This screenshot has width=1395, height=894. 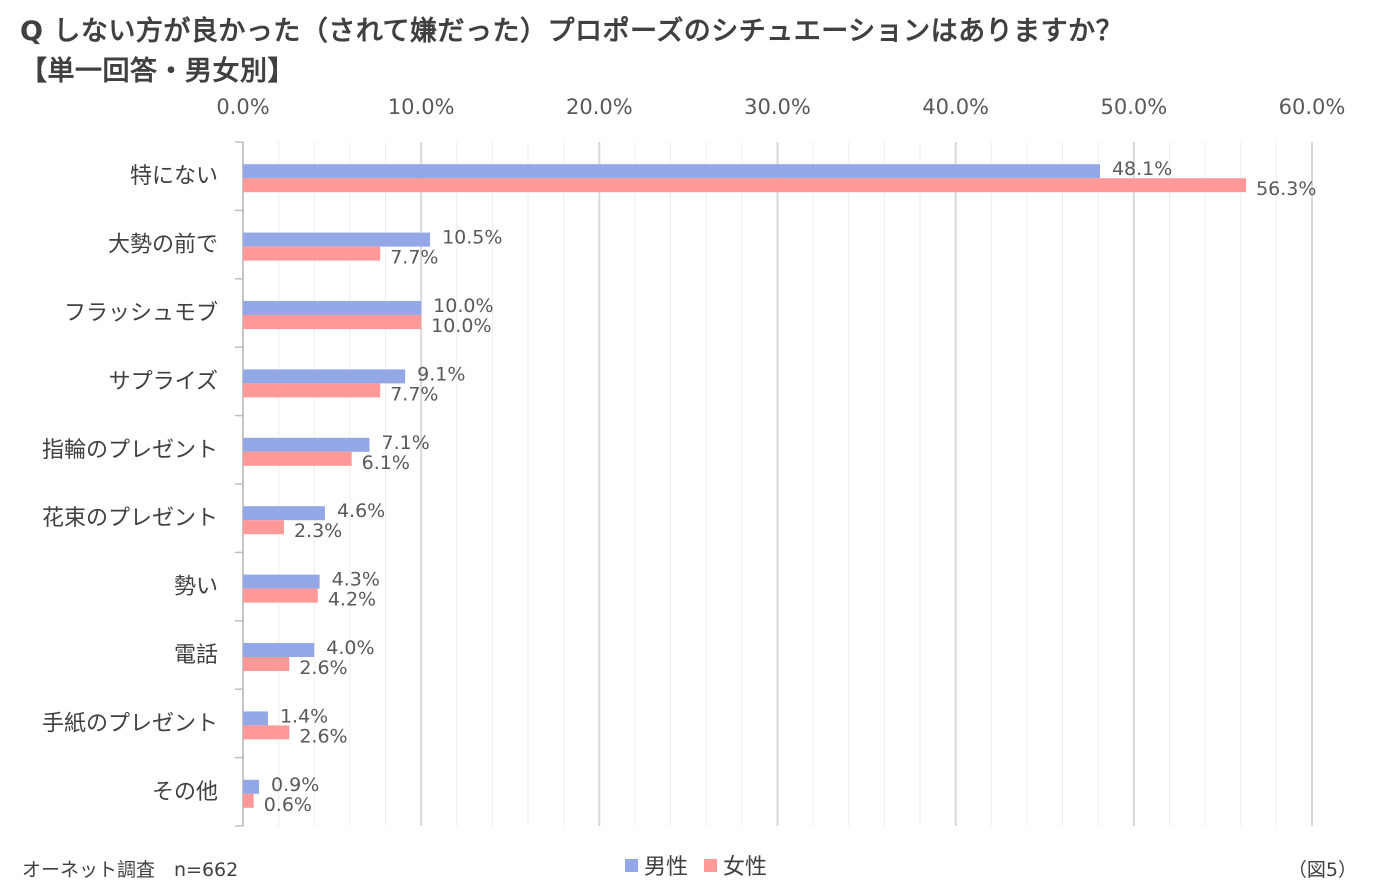 I want to click on footer-source: オーネット調査 n=662, so click(x=130, y=870).